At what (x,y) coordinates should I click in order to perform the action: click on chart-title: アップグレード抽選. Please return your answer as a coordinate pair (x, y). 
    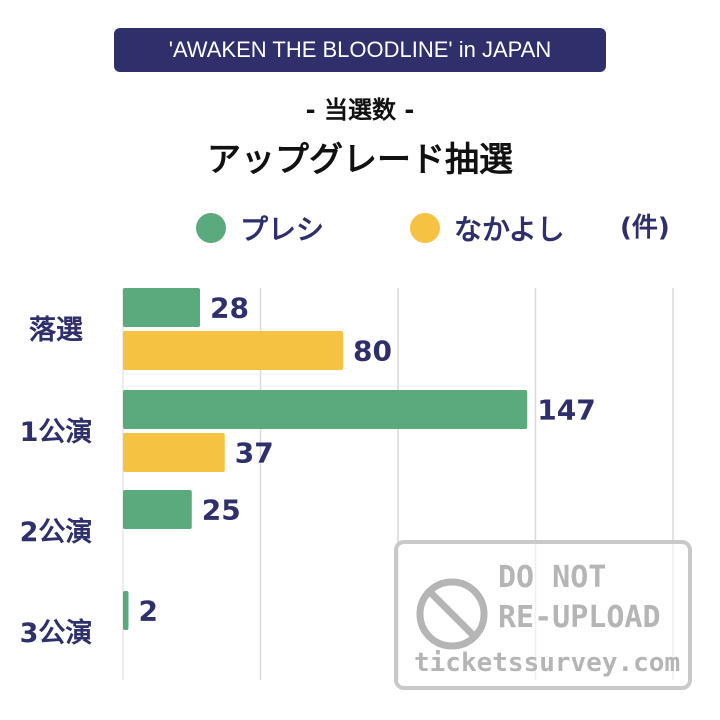
    Looking at the image, I should click on (360, 160).